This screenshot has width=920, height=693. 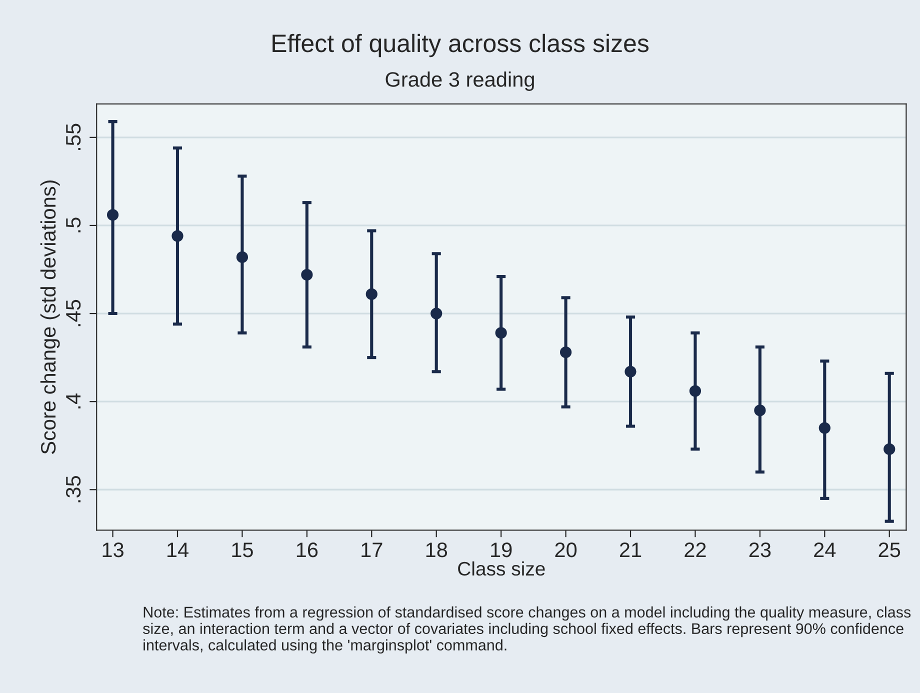 I want to click on y-tick-label: .45, so click(x=73, y=313).